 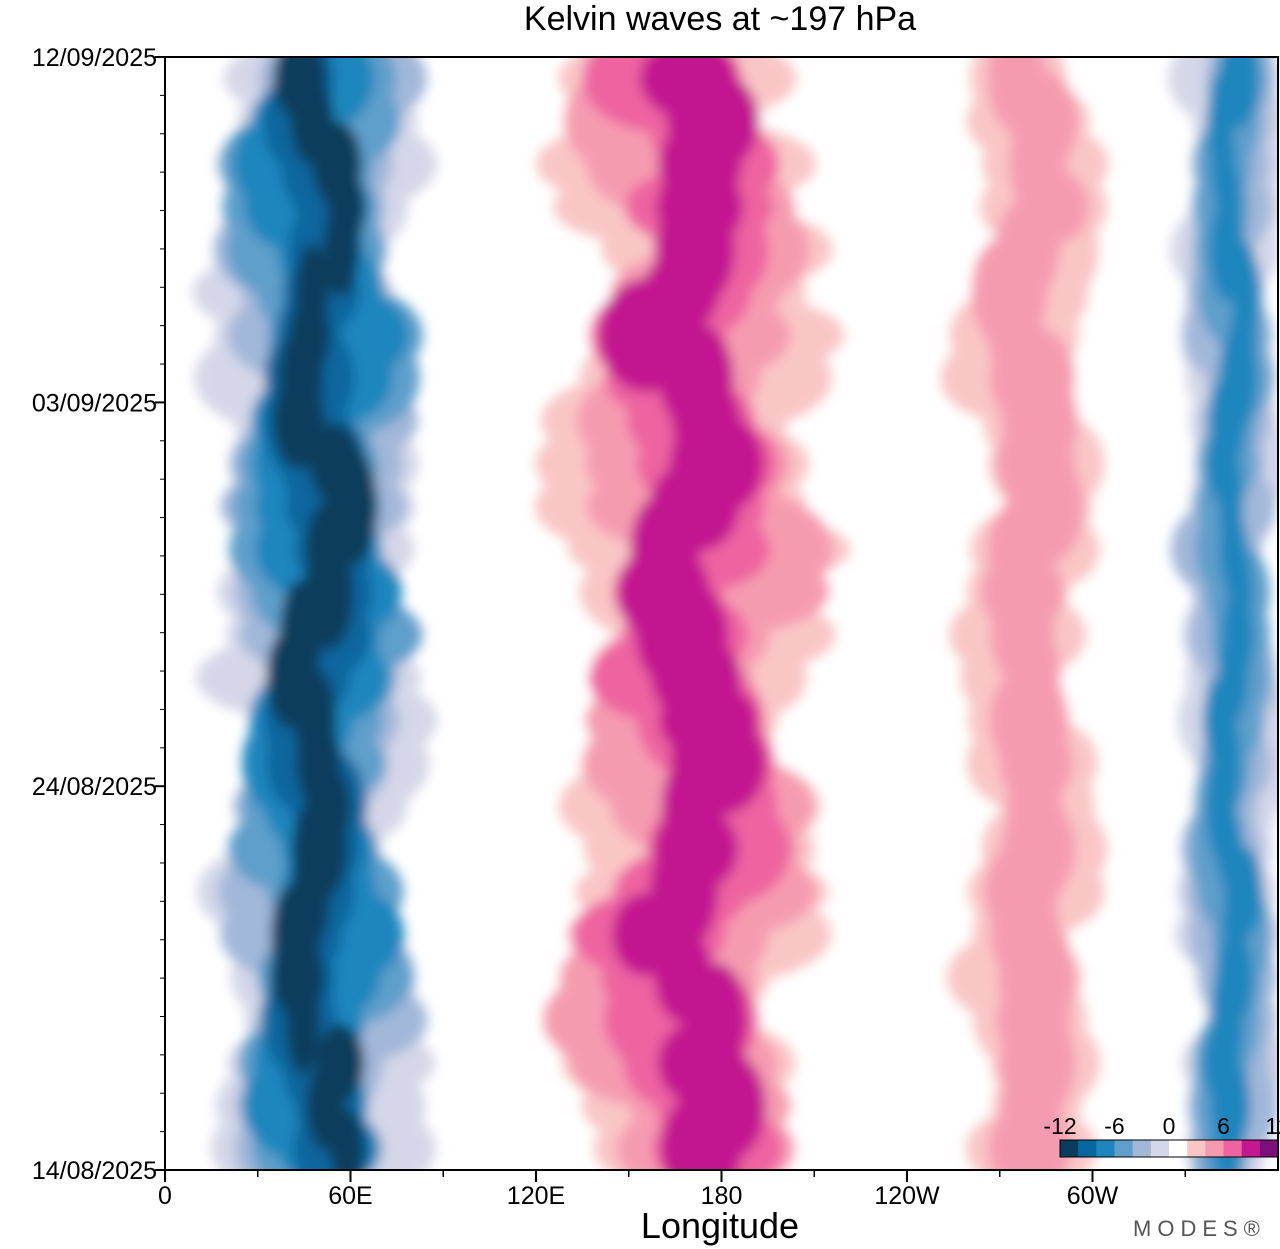 What do you see at coordinates (1114, 1126) in the screenshot?
I see `colorbar-tick-label: -6` at bounding box center [1114, 1126].